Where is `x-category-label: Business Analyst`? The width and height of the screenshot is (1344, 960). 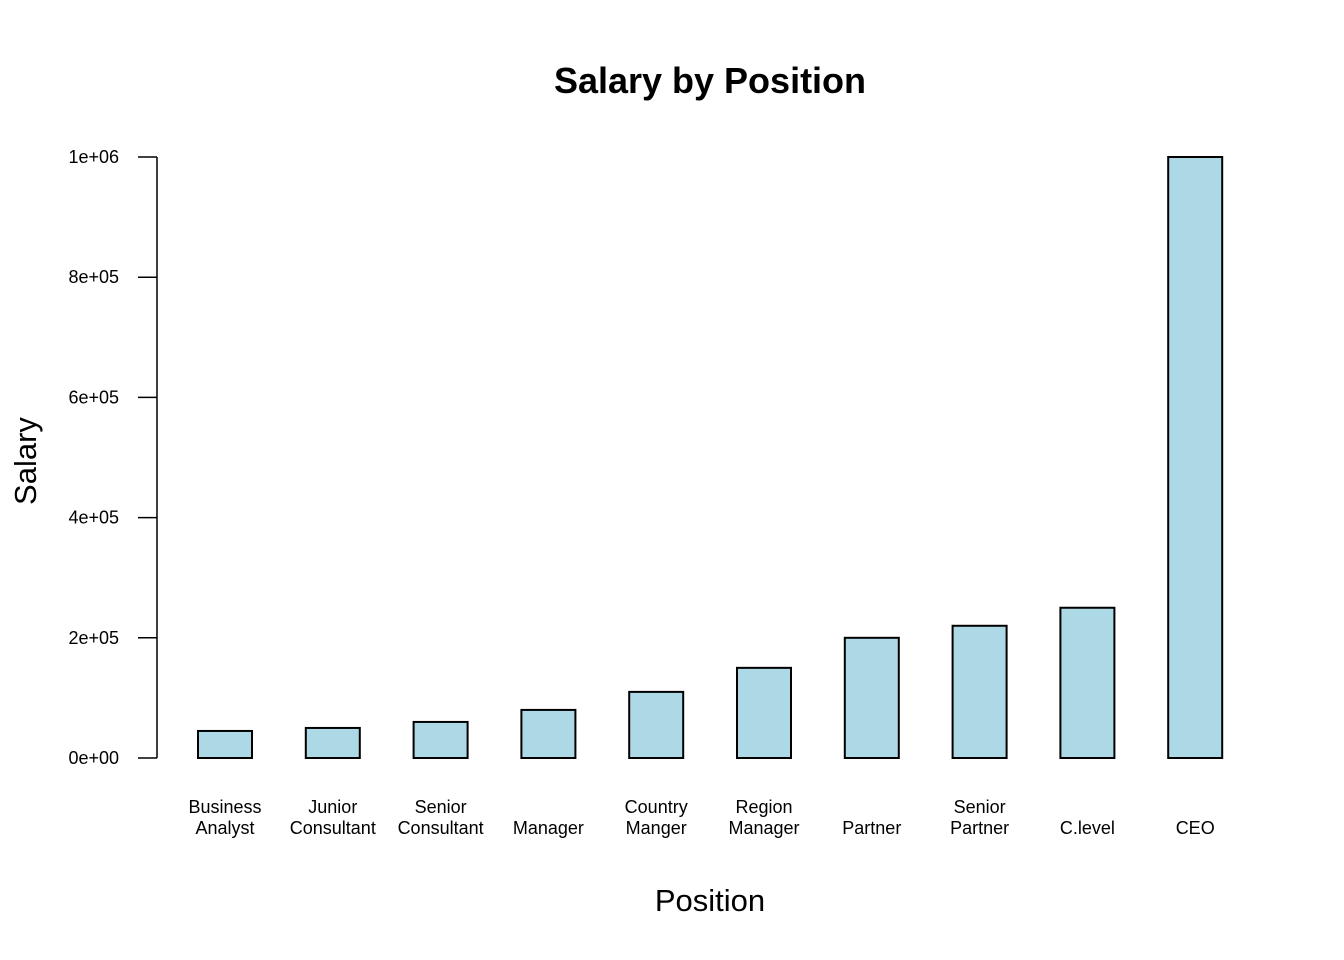 x-category-label: Business Analyst is located at coordinates (224, 817).